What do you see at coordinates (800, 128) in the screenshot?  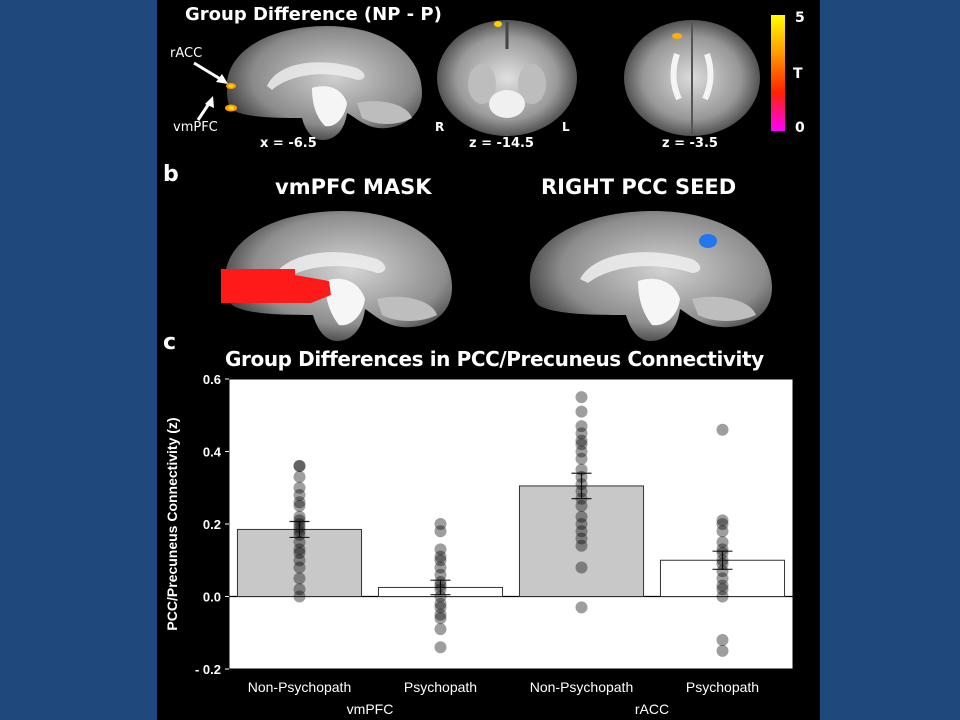 I see `colorbar-min: 0` at bounding box center [800, 128].